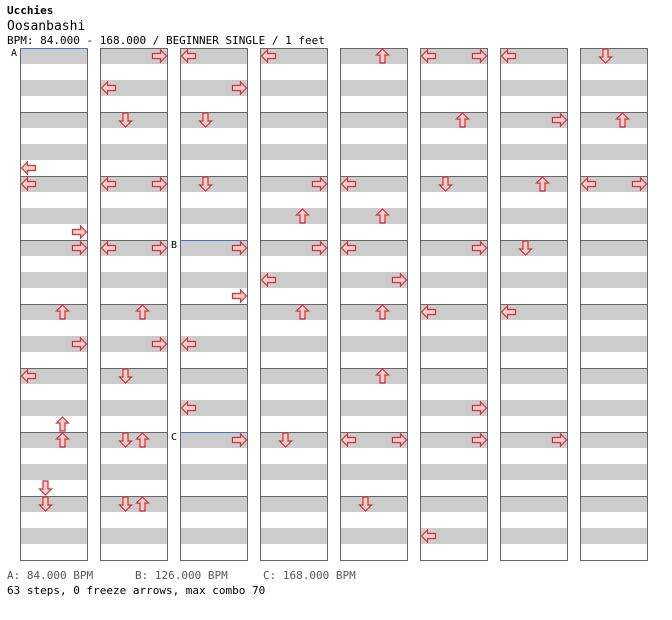  I want to click on bpm-legend-c: C: 168.000 BPM, so click(309, 575).